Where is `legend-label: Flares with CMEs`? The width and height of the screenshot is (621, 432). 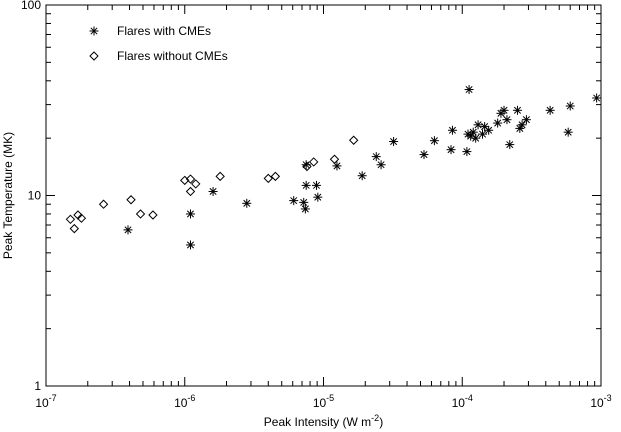
legend-label: Flares with CMEs is located at coordinates (164, 31).